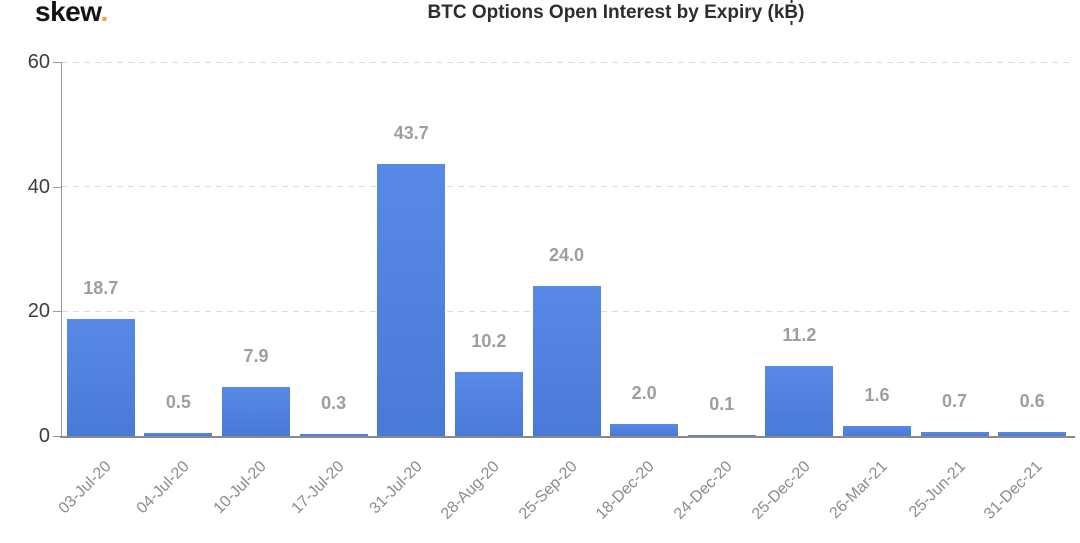 The image size is (1080, 543). I want to click on y-axis-label-40: 40, so click(38, 186).